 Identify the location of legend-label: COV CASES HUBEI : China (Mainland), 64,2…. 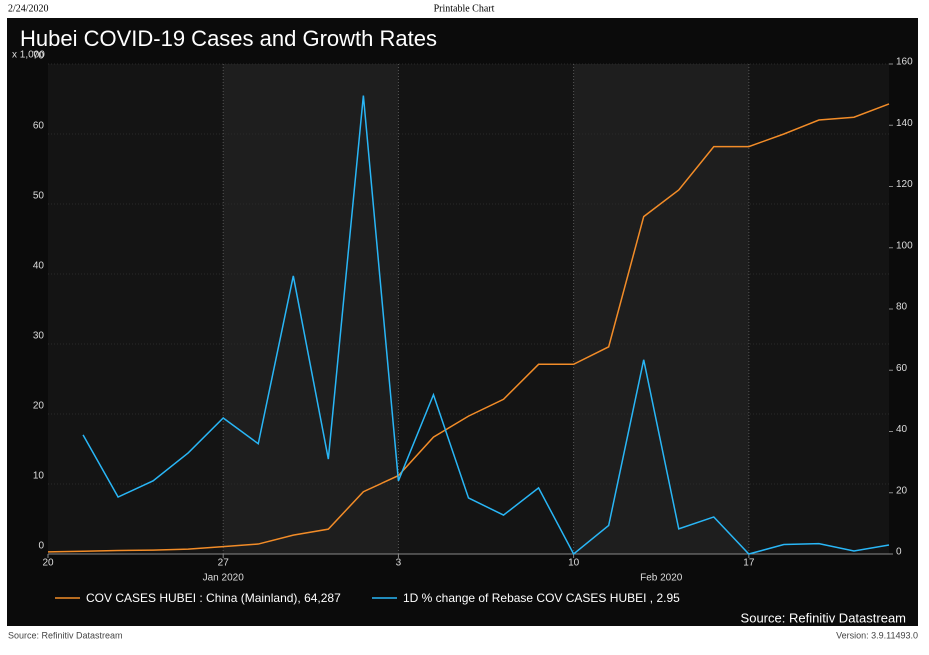
(213, 598).